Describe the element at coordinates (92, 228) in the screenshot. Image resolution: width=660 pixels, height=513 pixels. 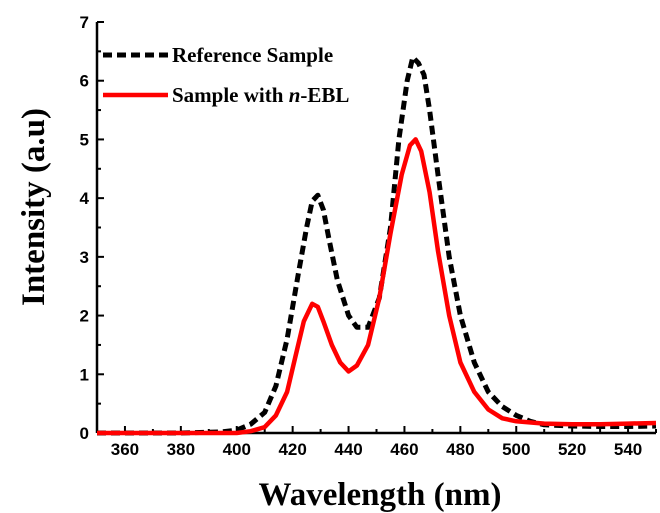
I see `y-ticks: 0 1 2 3 4 5 6 7` at that location.